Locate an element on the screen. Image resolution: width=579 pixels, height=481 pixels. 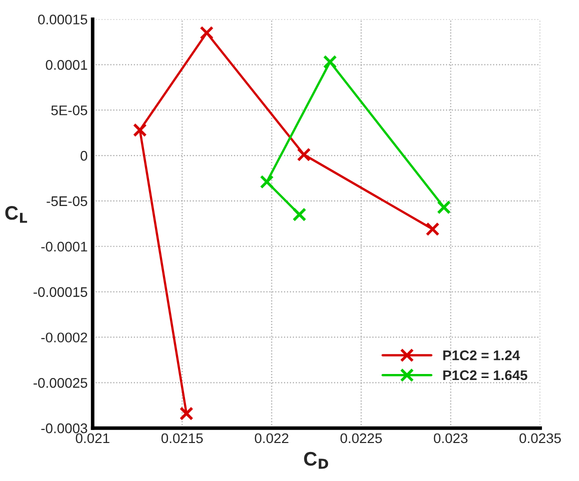
x-tick-label: 0.0235 is located at coordinates (540, 438).